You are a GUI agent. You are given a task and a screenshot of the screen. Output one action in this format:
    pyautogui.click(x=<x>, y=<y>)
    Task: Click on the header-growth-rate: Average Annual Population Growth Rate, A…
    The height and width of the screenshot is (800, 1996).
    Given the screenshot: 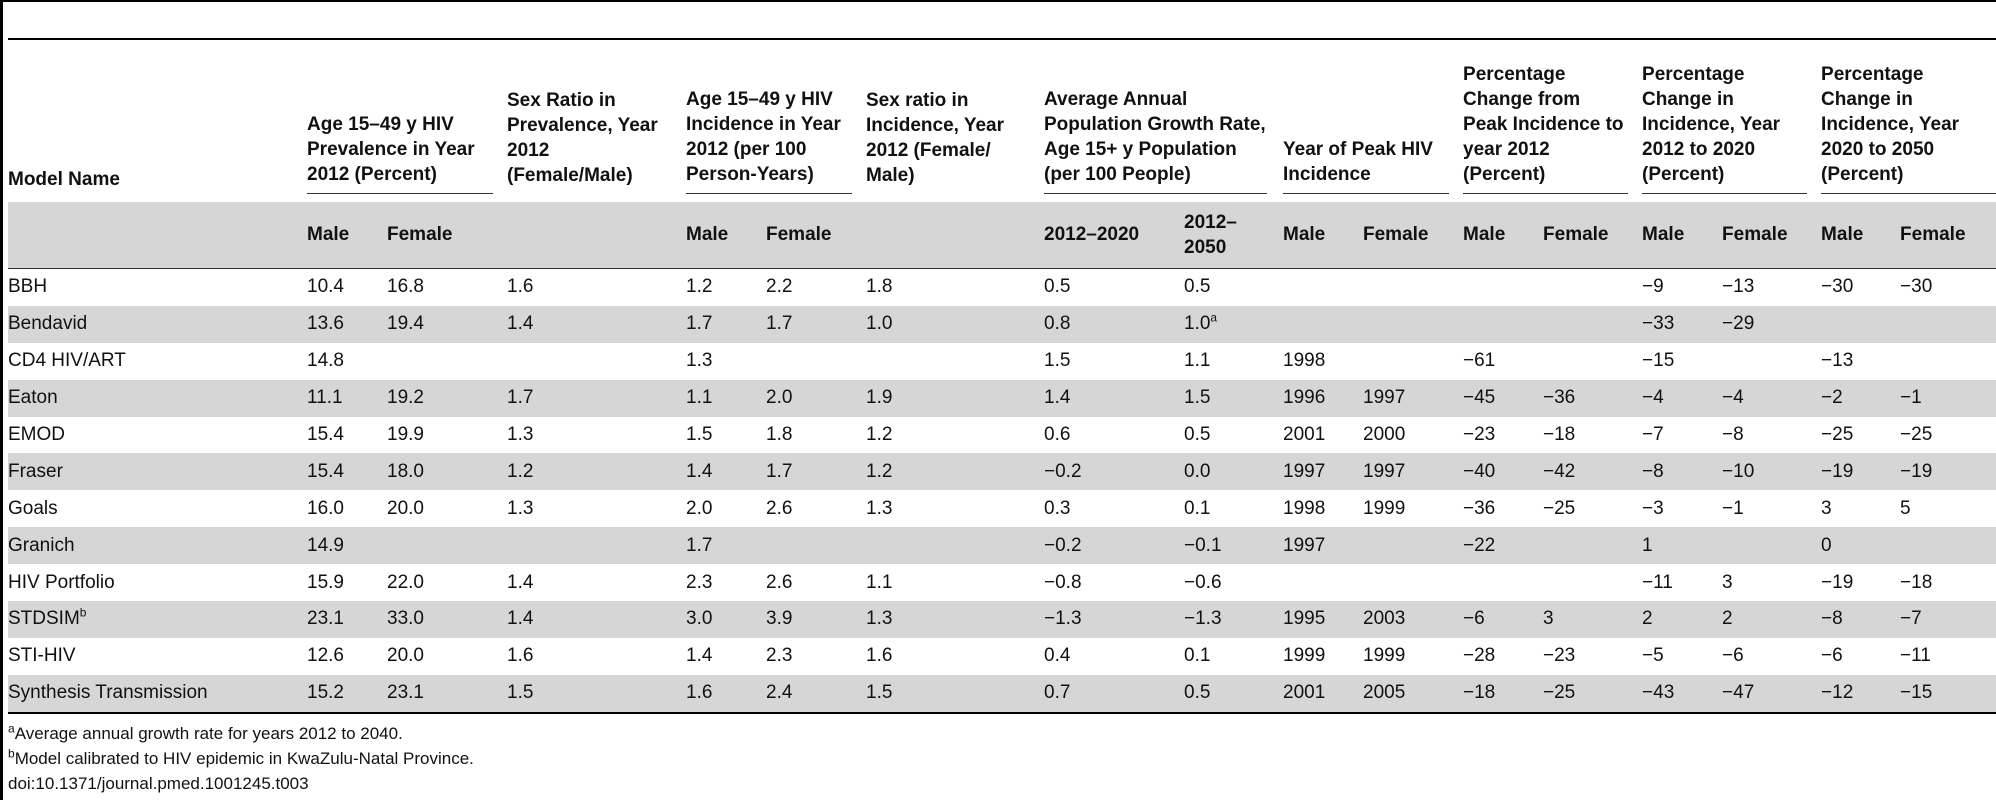 What is the action you would take?
    pyautogui.click(x=1163, y=121)
    